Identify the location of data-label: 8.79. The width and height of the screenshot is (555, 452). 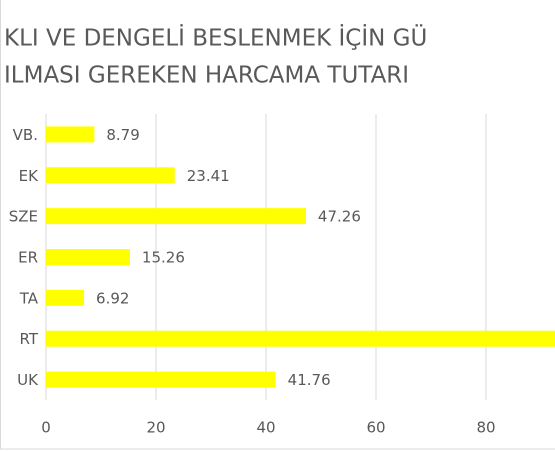
(122, 135).